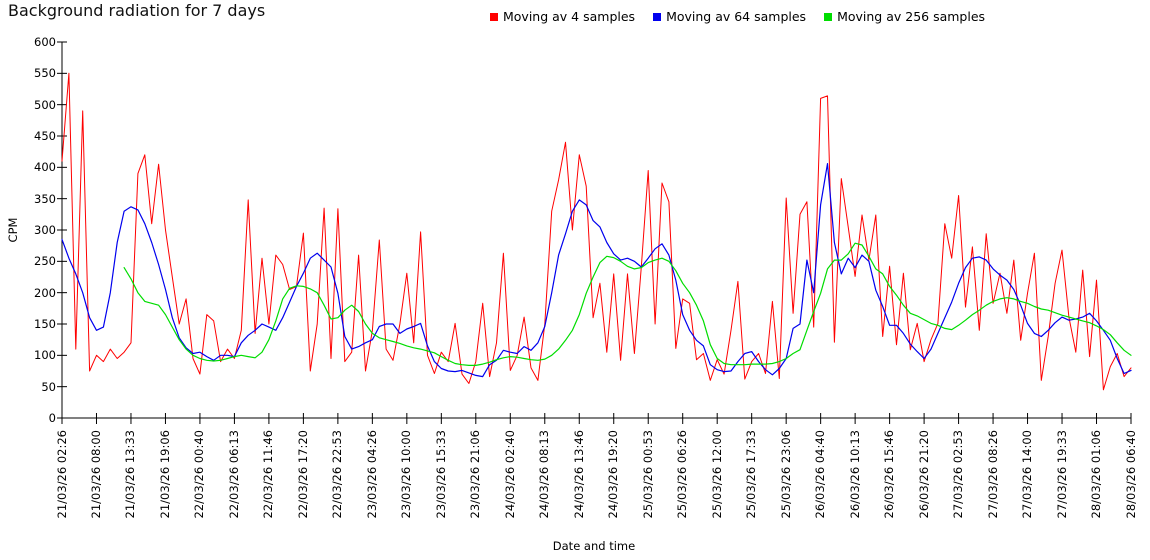 This screenshot has height=560, width=1150. I want to click on x-tick-label: 22/03/26 22:53, so click(337, 474).